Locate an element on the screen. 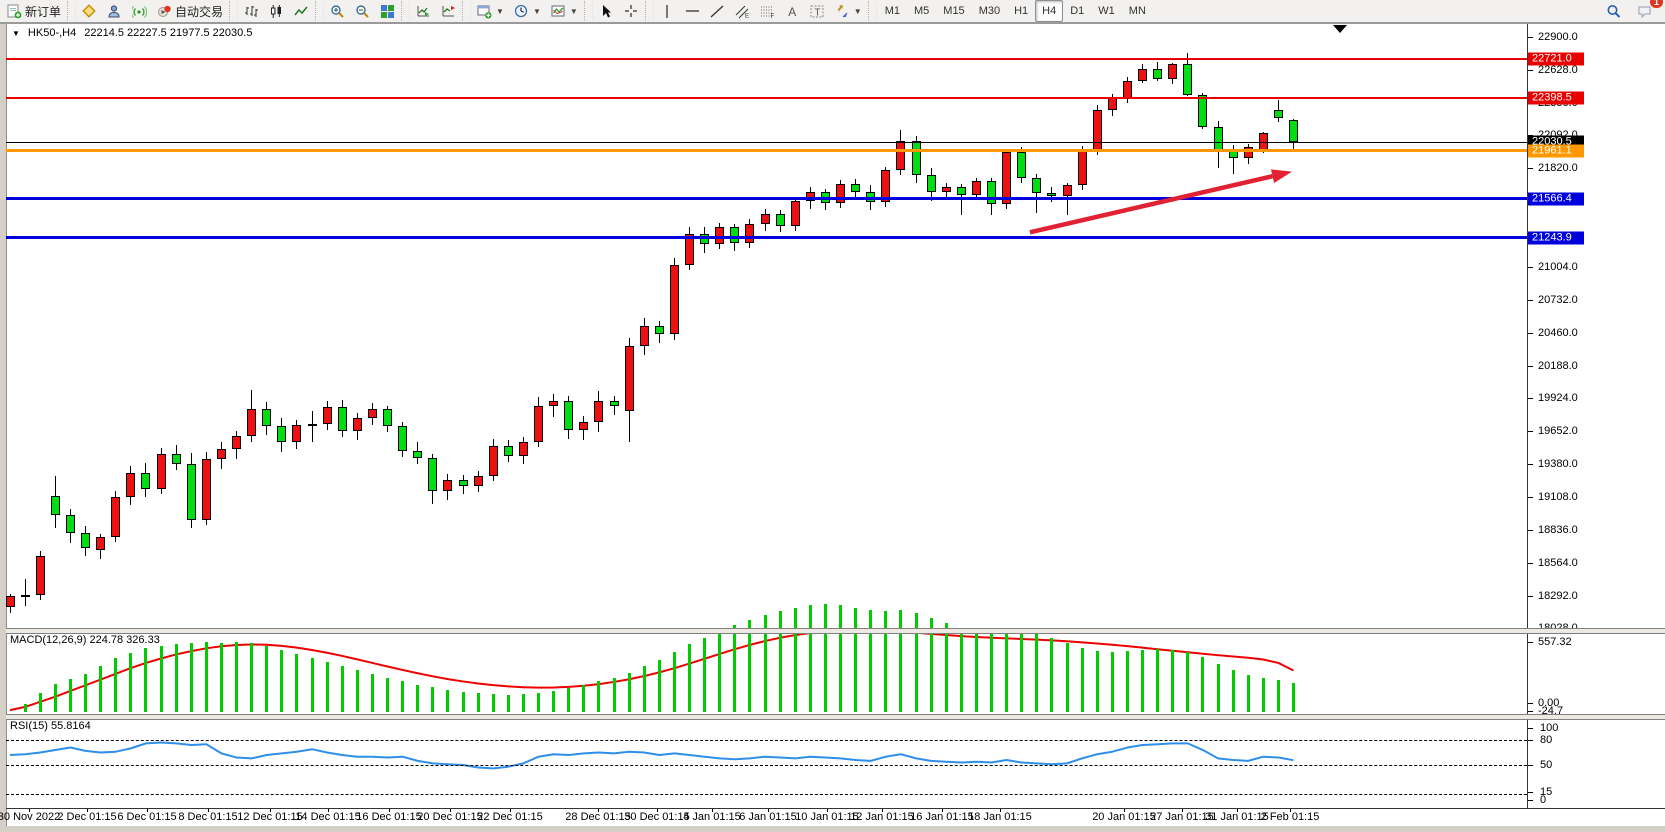 Image resolution: width=1665 pixels, height=832 pixels. timeframe-button-m30: M30 is located at coordinates (989, 11).